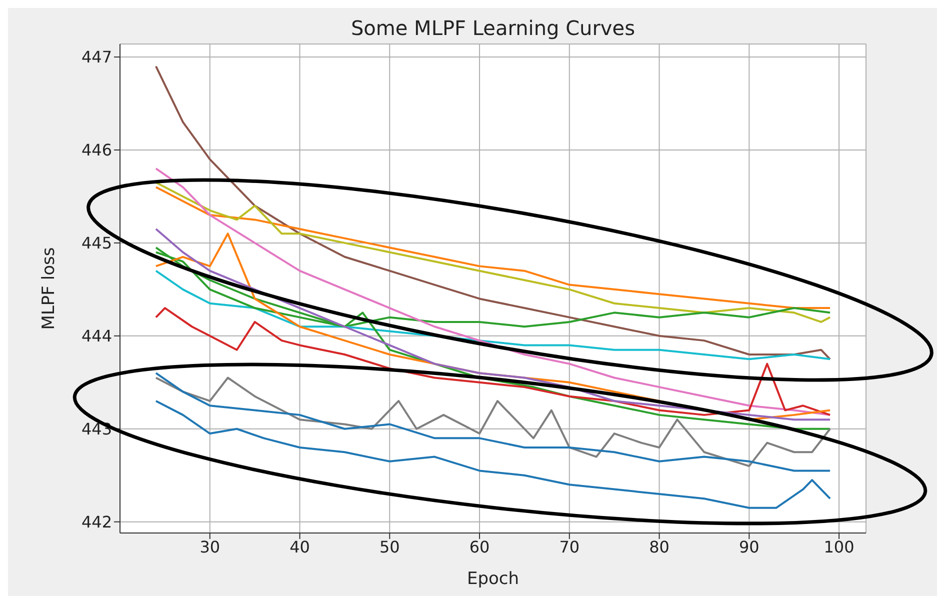  I want to click on x-tick-label: 60, so click(479, 546).